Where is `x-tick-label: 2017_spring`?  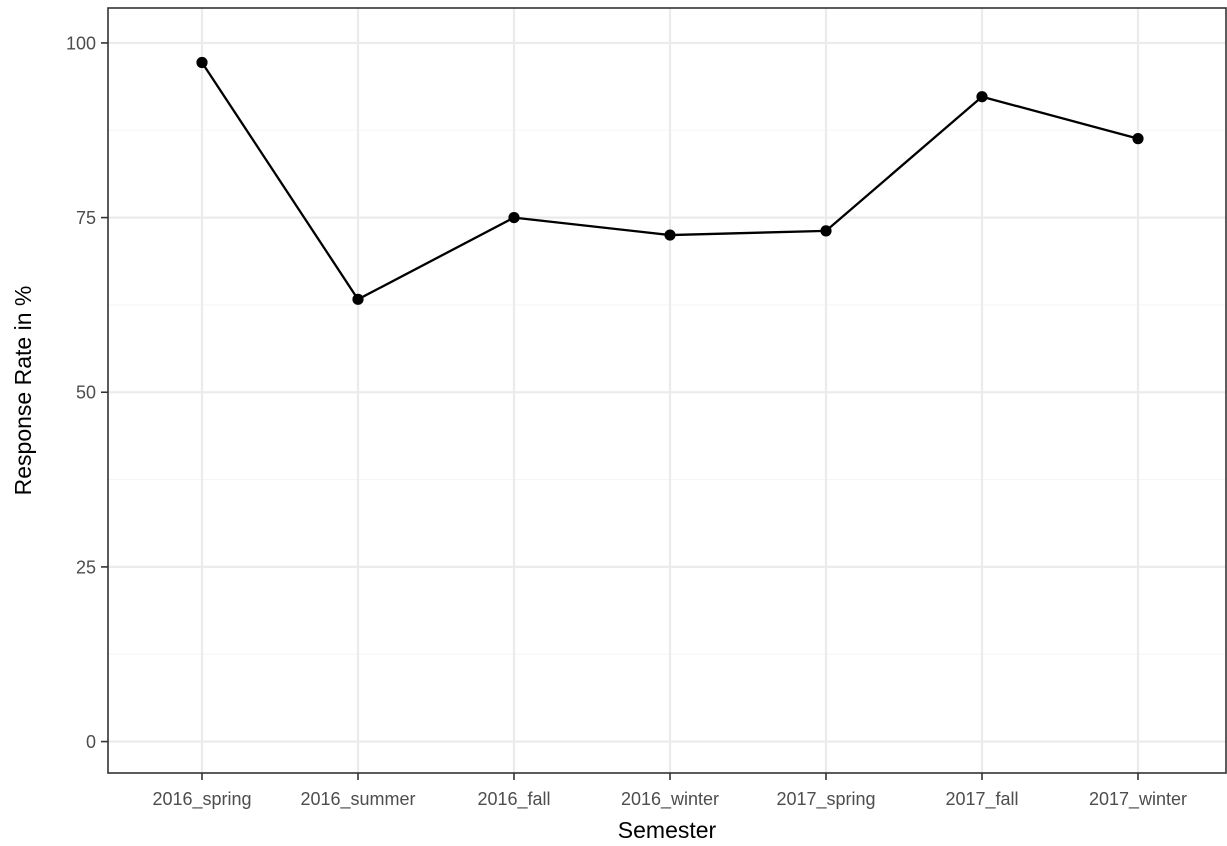 x-tick-label: 2017_spring is located at coordinates (825, 799).